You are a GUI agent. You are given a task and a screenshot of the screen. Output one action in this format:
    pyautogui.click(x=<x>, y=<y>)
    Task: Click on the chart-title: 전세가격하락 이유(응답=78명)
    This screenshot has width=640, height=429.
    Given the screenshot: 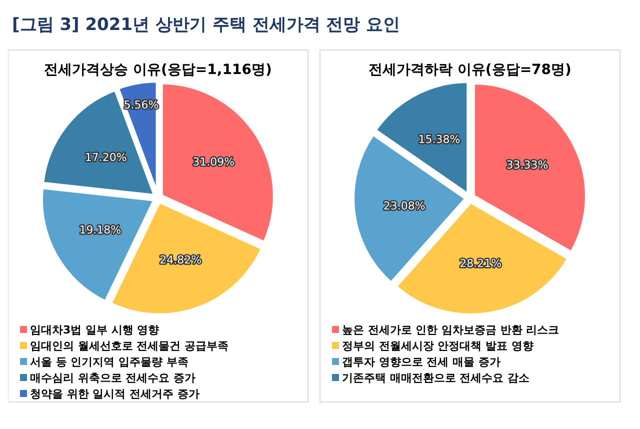 What is the action you would take?
    pyautogui.click(x=470, y=70)
    